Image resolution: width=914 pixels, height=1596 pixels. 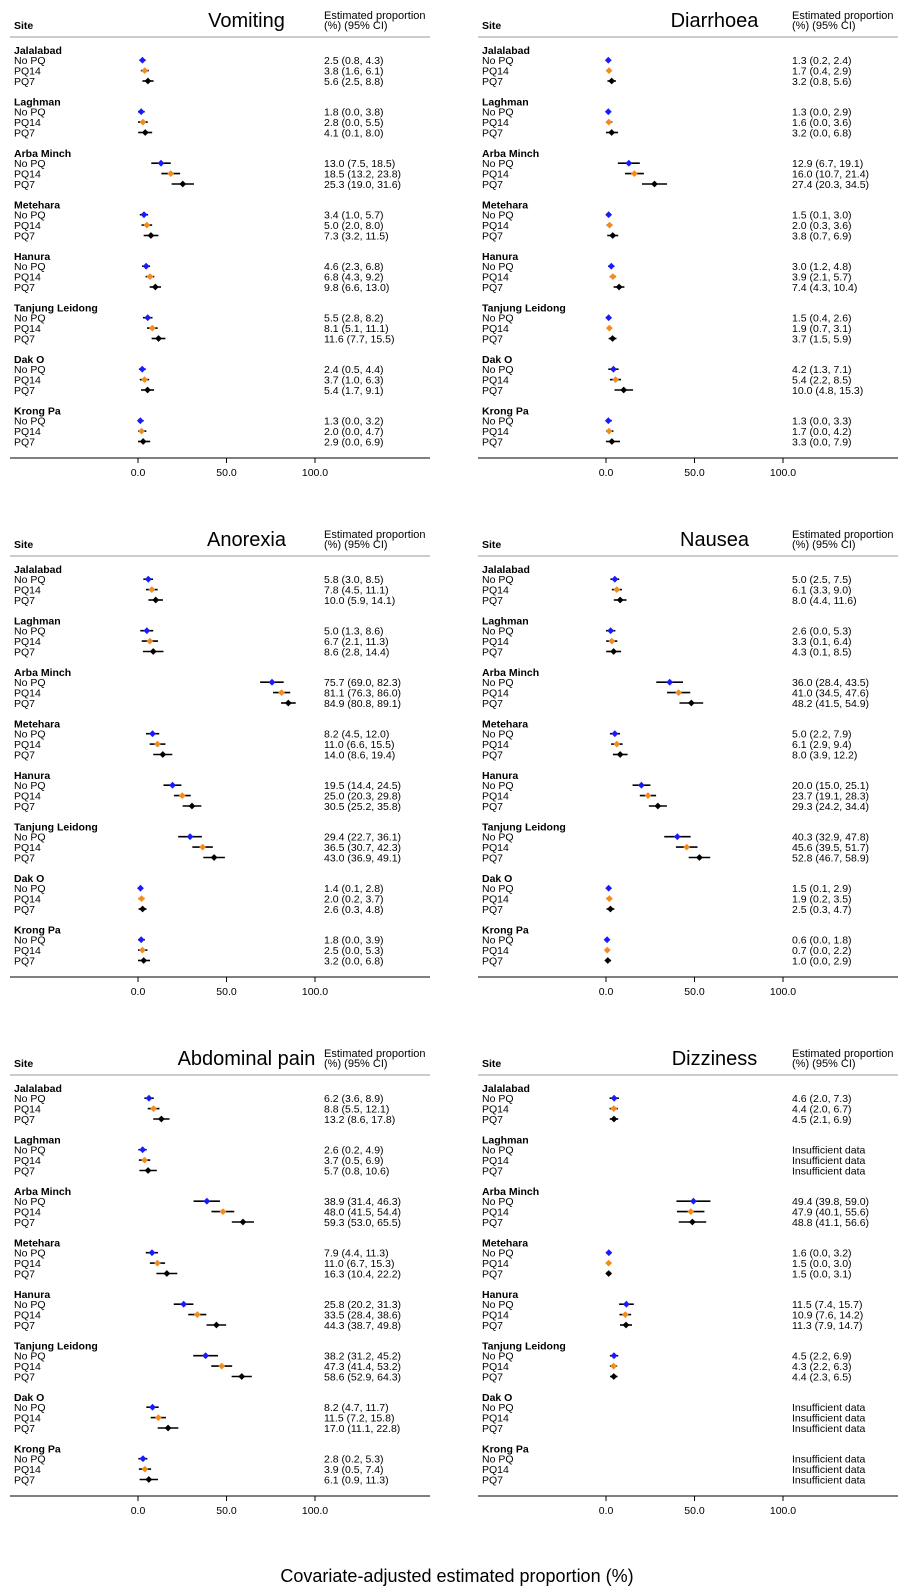 I want to click on site-name: Hanura, so click(x=500, y=776).